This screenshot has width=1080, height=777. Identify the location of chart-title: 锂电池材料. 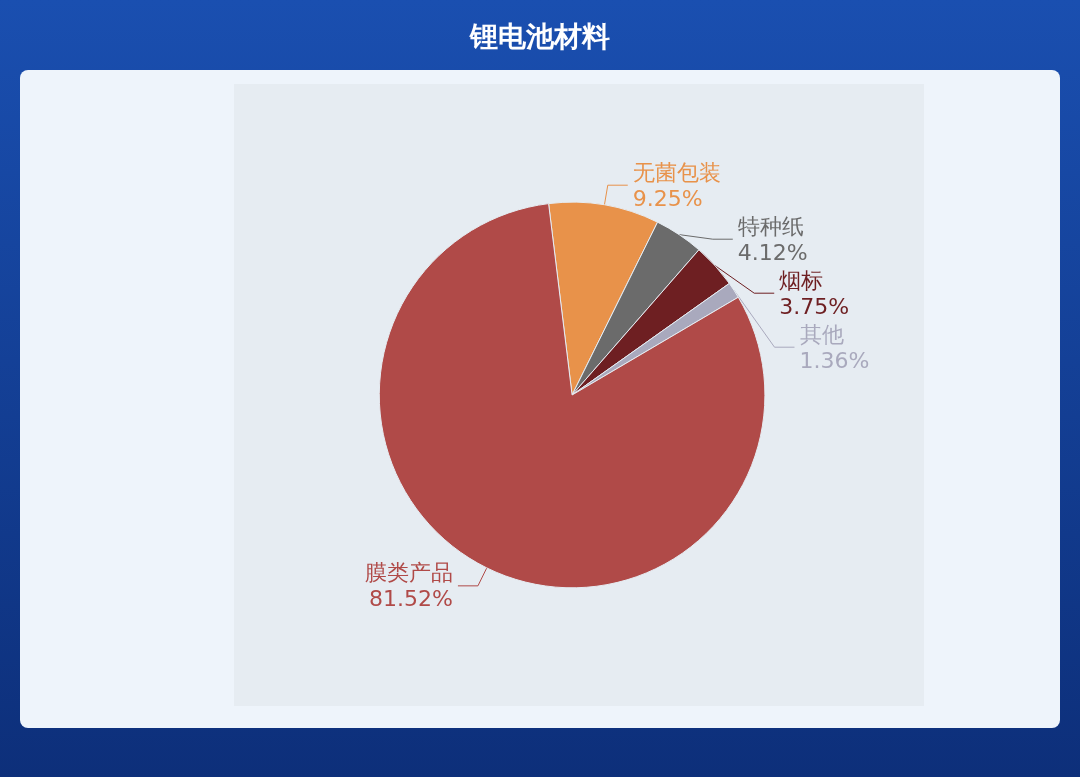
(539, 37).